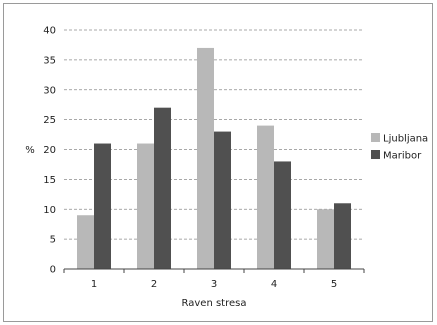 The width and height of the screenshot is (437, 325). What do you see at coordinates (49, 90) in the screenshot?
I see `y-tick-label: 30` at bounding box center [49, 90].